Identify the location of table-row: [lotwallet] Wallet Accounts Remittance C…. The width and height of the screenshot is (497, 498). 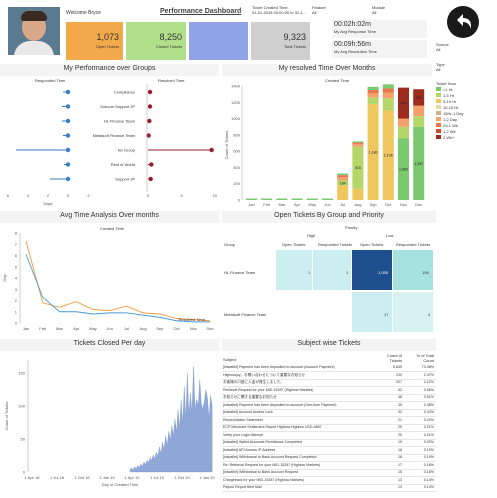
(329, 443).